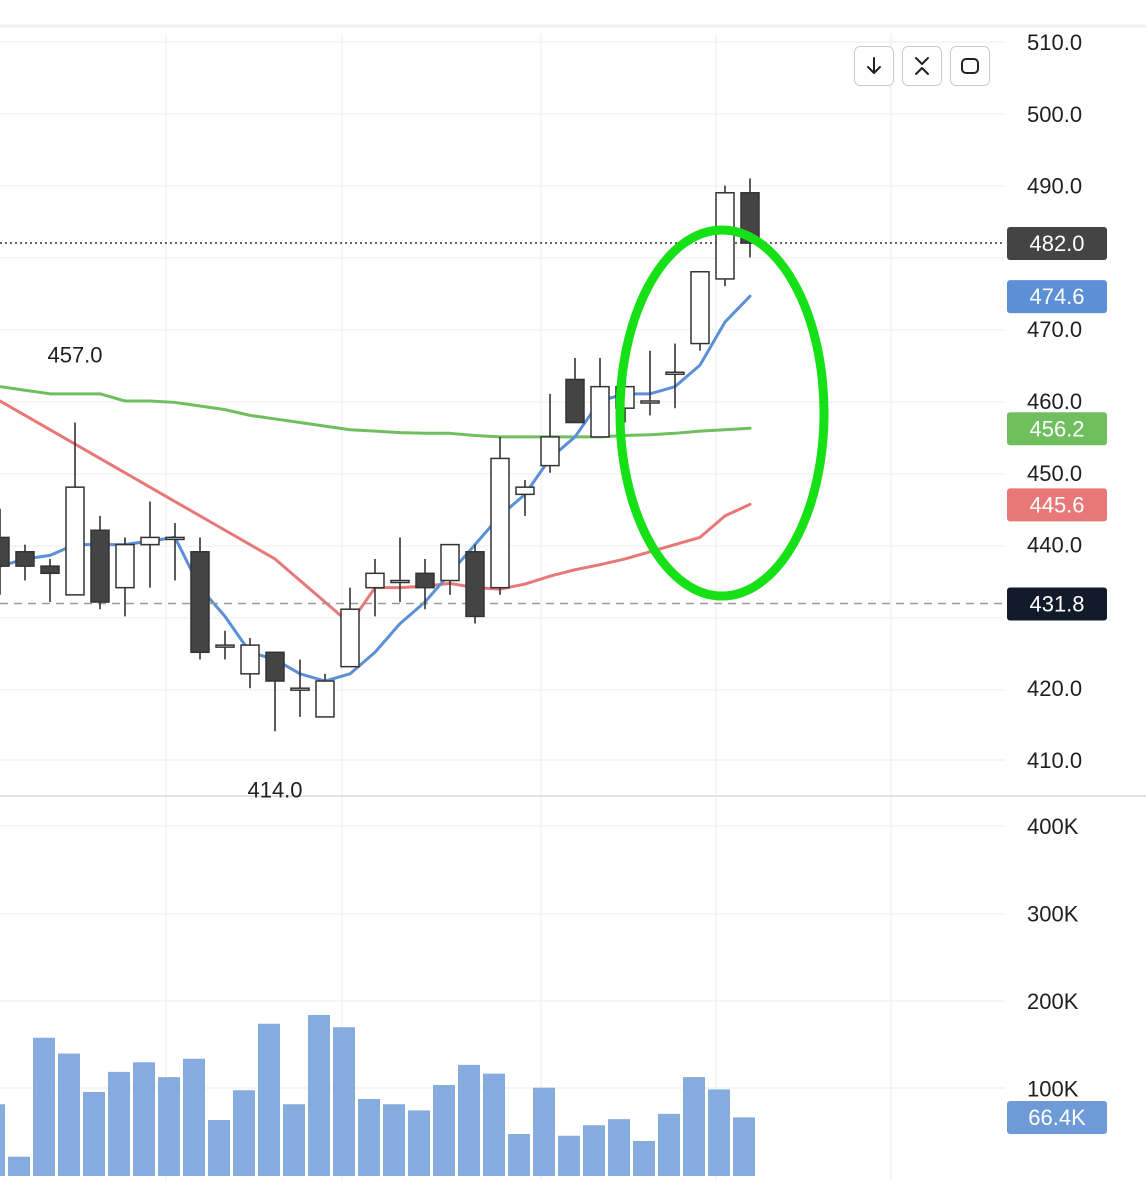 The image size is (1146, 1180). I want to click on collapse-button, so click(922, 66).